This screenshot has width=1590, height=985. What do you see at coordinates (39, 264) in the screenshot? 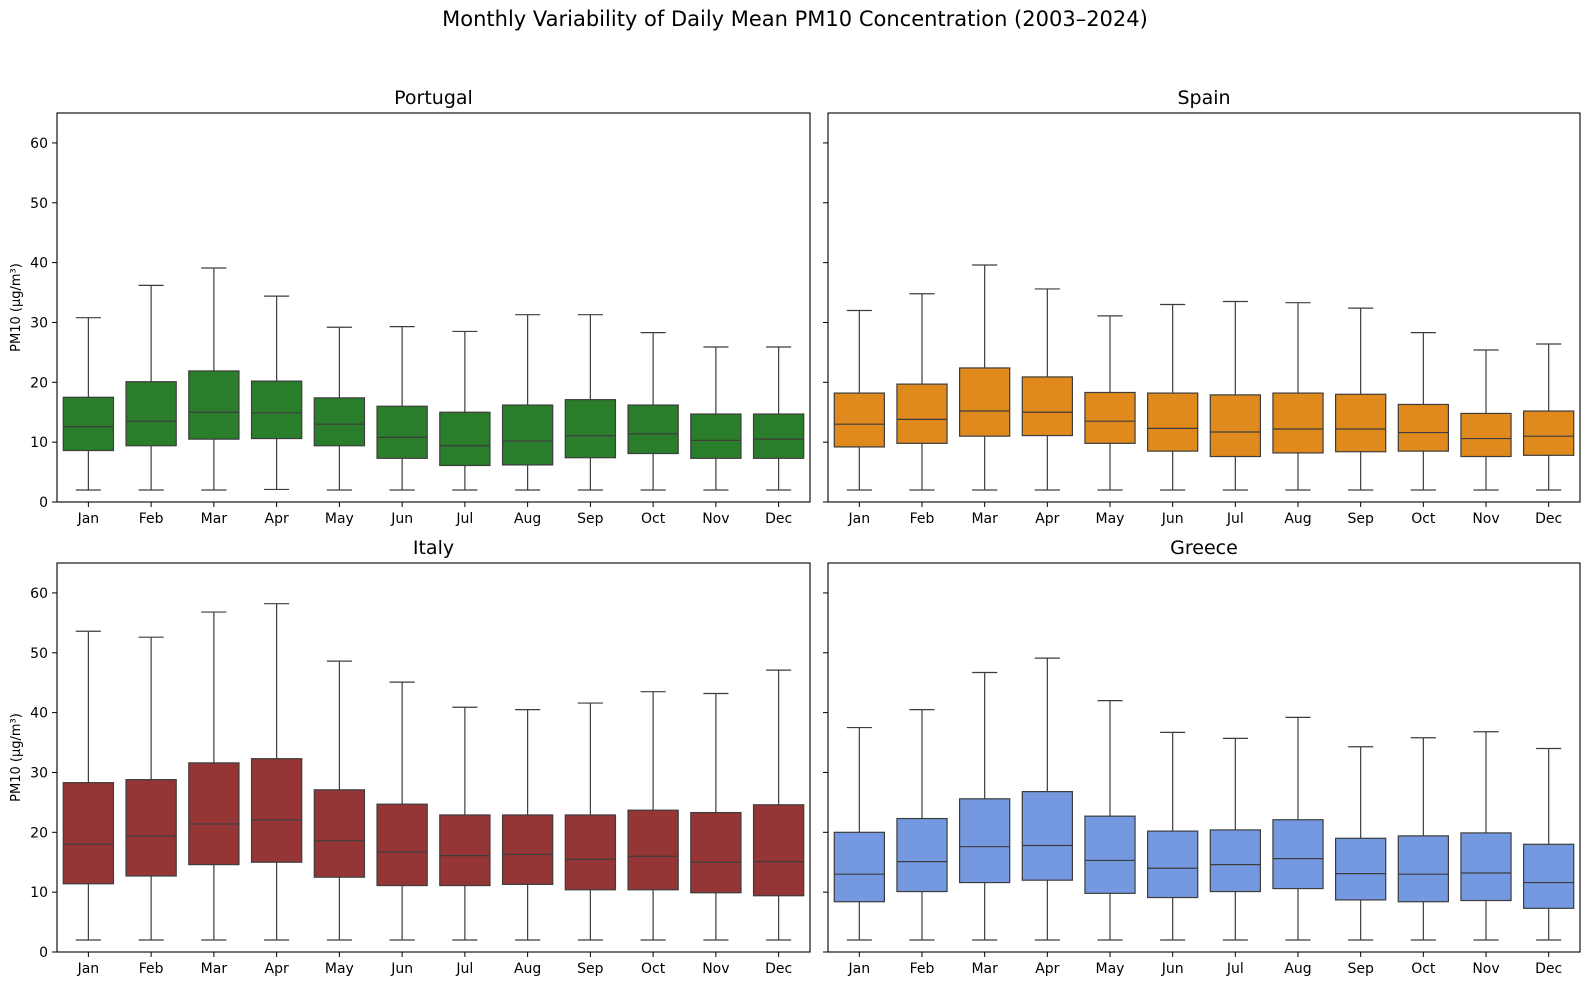
I see `y-tick-label: 40` at bounding box center [39, 264].